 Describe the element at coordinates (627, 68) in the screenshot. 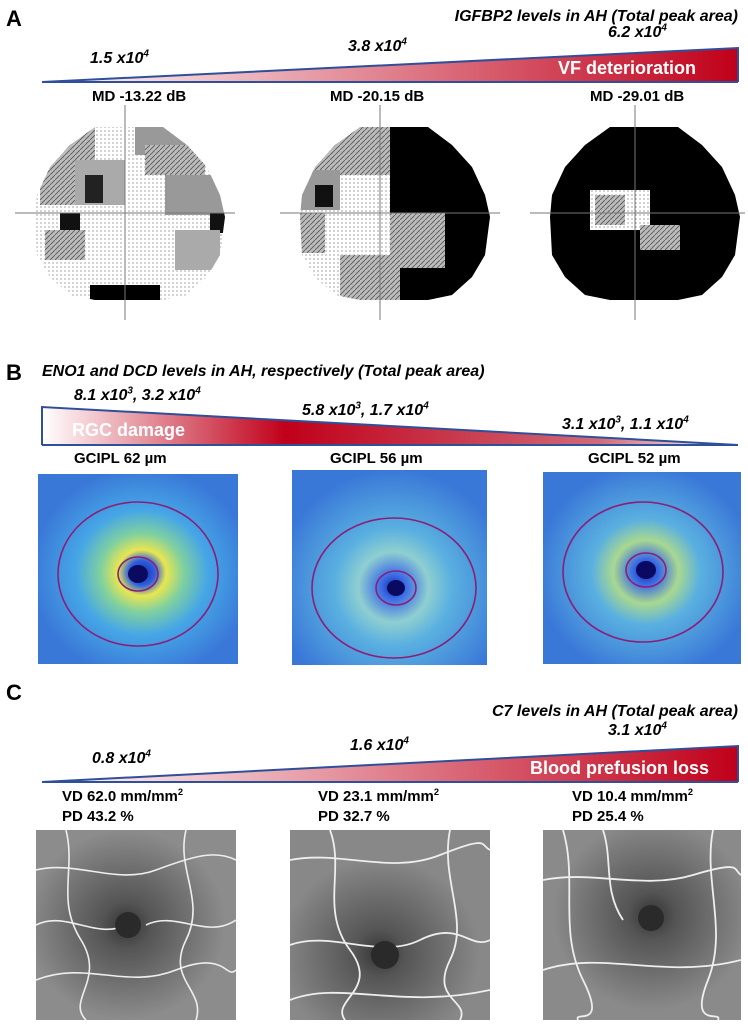

I see `panel-a-wedge-label: VF deterioration` at that location.